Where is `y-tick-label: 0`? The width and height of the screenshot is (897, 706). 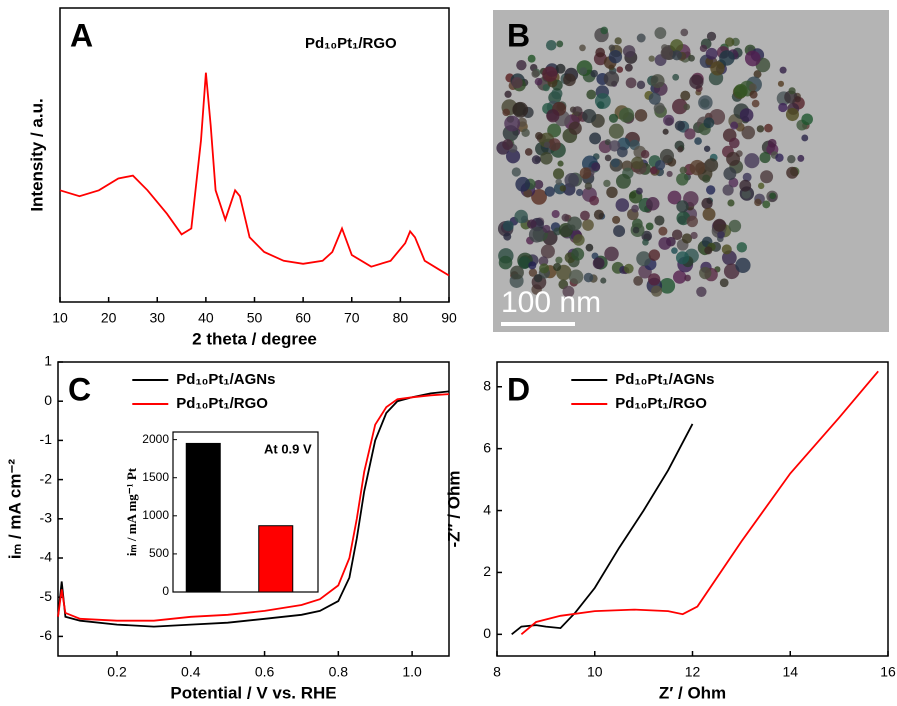 y-tick-label: 0 is located at coordinates (487, 633).